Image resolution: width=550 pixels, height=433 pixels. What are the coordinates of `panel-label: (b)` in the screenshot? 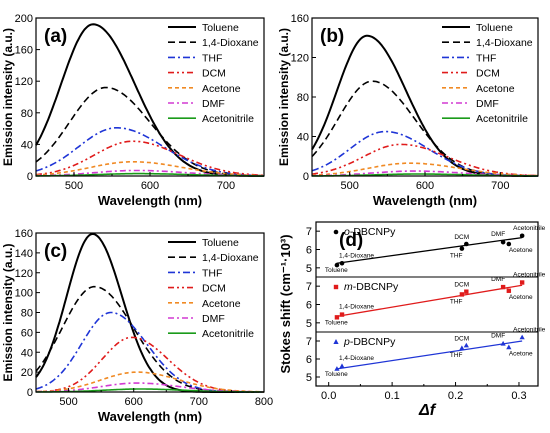 It's located at (332, 36).